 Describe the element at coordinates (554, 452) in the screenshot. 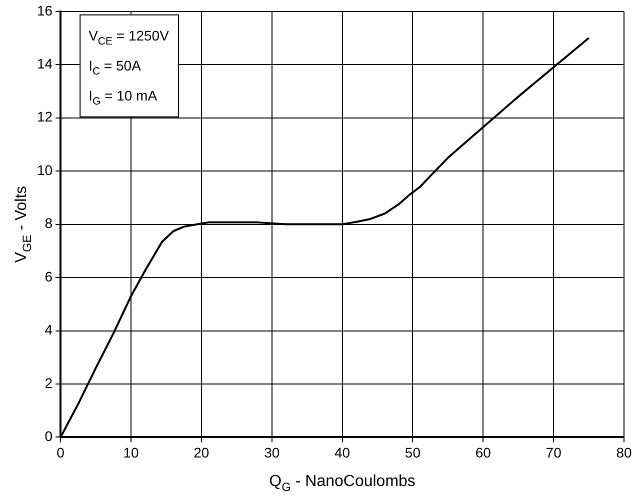

I see `x-tick-label: 70` at that location.